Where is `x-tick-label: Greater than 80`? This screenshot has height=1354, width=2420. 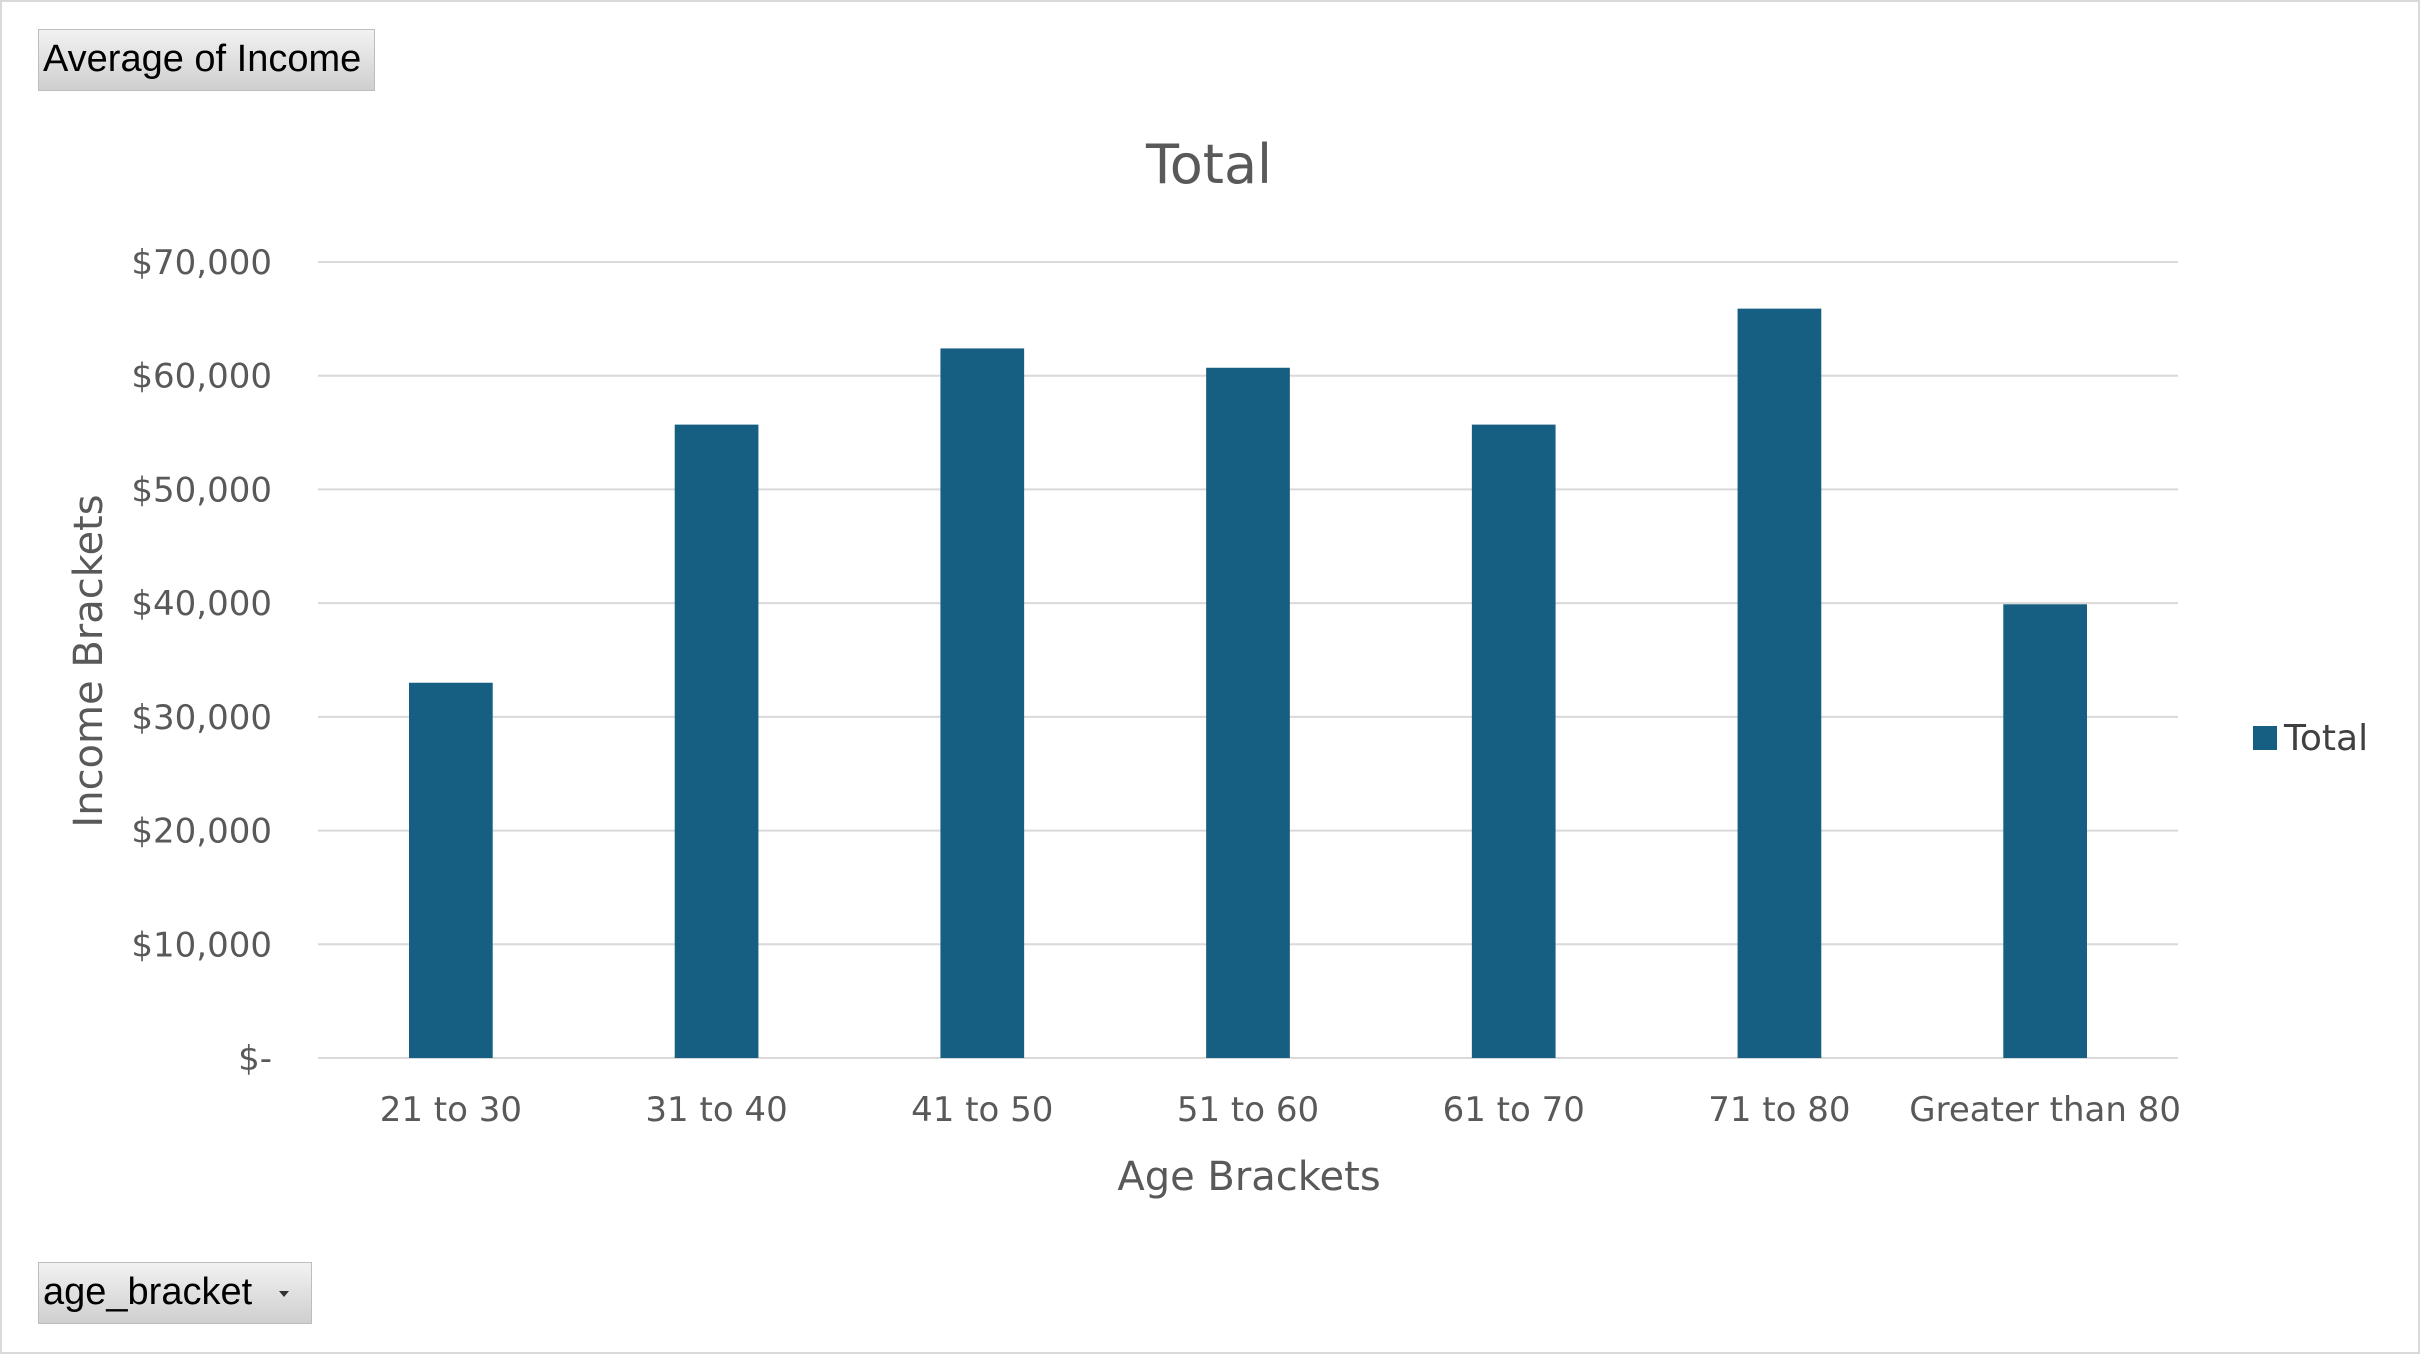
x-tick-label: Greater than 80 is located at coordinates (2045, 1110).